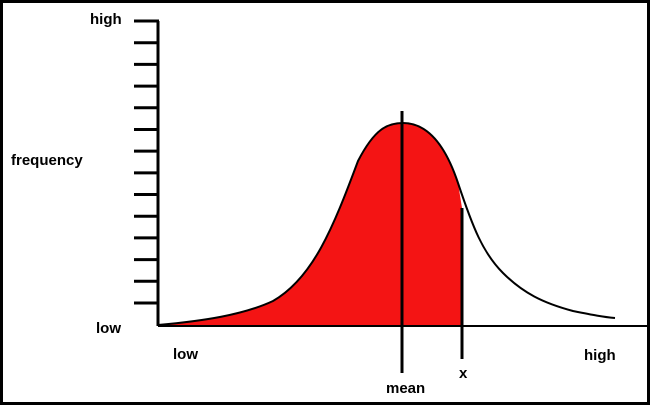 This screenshot has height=408, width=650. Describe the element at coordinates (405, 388) in the screenshot. I see `mean-label: mean` at that location.